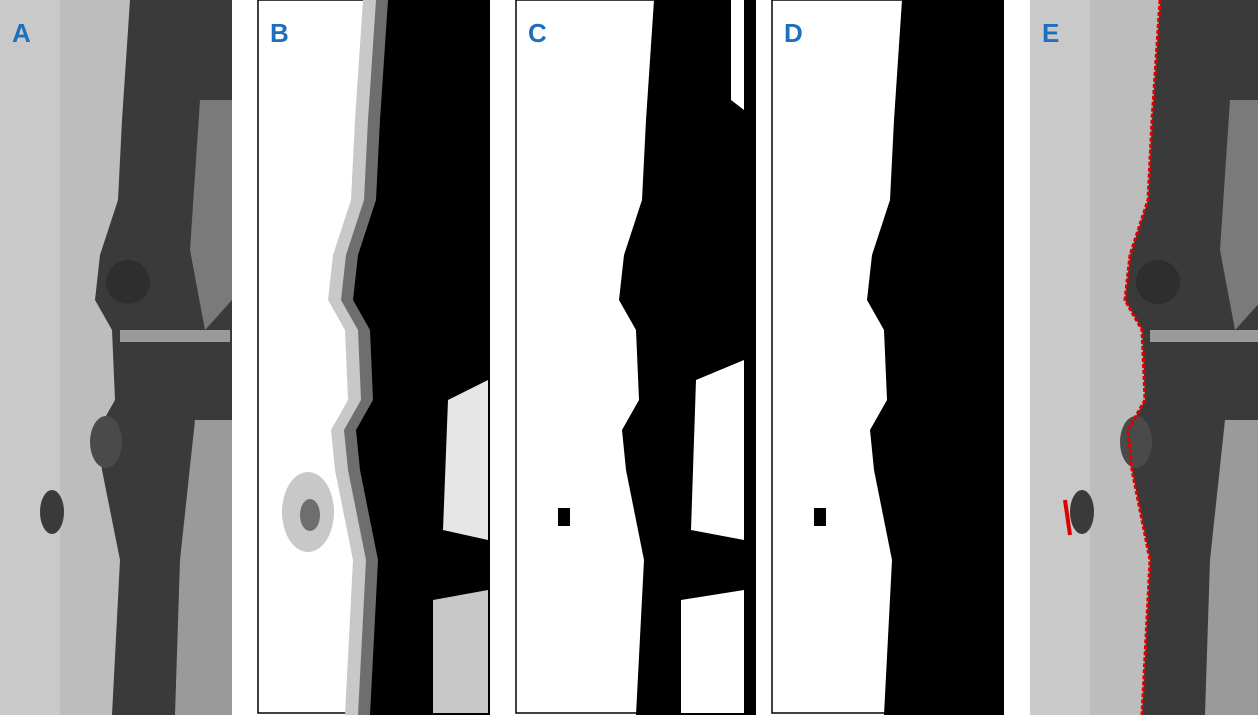  Describe the element at coordinates (279, 33) in the screenshot. I see `panel-label: B` at that location.